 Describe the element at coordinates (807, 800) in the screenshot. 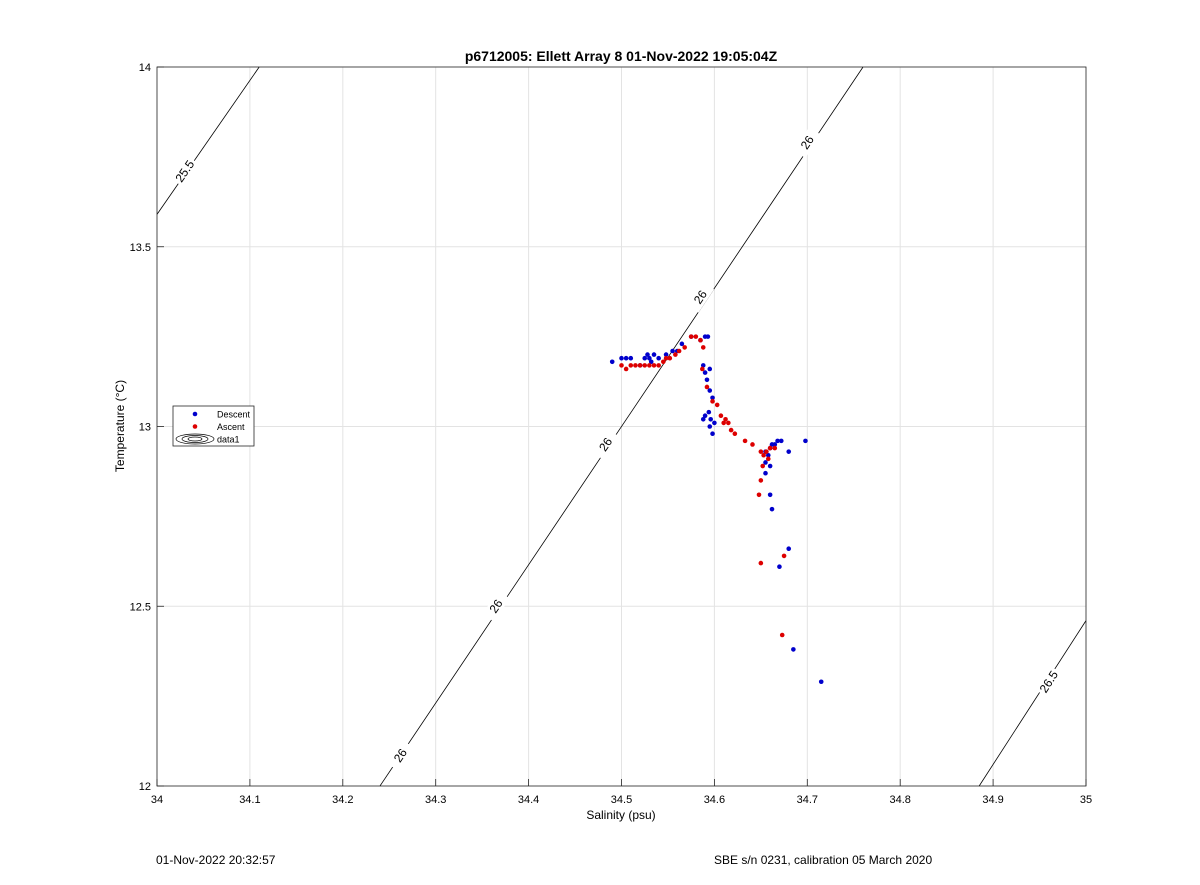

I see `x-tick-label: 34.7` at that location.